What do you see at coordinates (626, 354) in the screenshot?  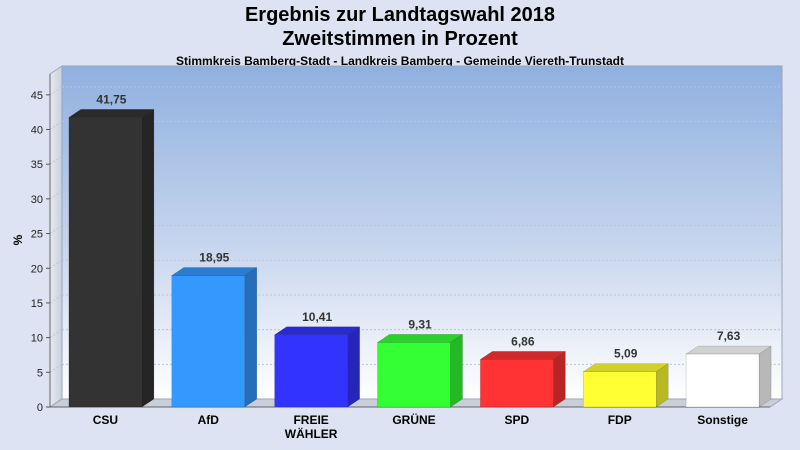 I see `data-label: 5,09` at bounding box center [626, 354].